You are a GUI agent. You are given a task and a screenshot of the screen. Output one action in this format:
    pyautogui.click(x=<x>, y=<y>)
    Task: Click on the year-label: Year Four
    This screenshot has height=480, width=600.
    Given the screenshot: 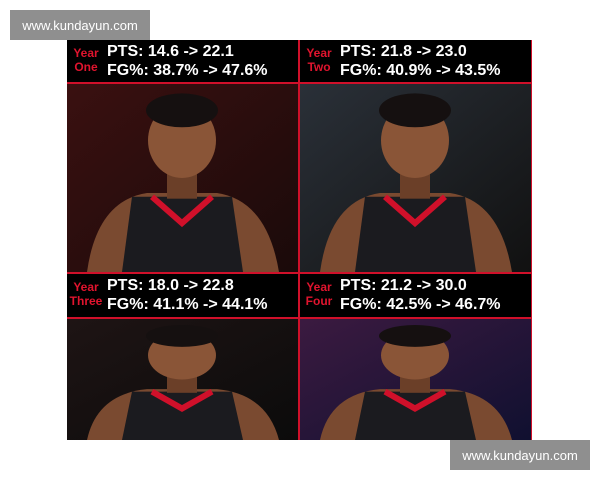 What is the action you would take?
    pyautogui.click(x=319, y=294)
    